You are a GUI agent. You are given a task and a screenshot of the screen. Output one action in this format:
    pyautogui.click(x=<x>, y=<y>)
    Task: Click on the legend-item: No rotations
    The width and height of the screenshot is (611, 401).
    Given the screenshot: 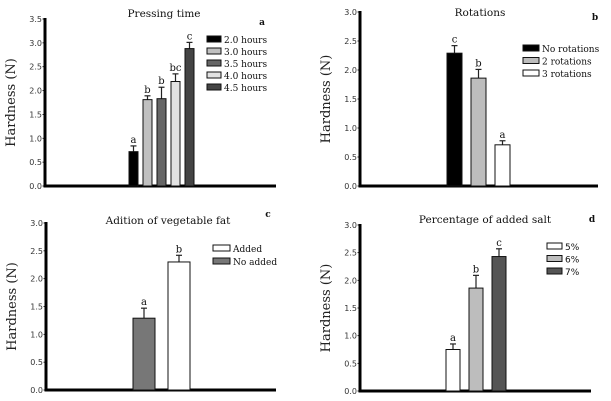 What is the action you would take?
    pyautogui.click(x=561, y=49)
    